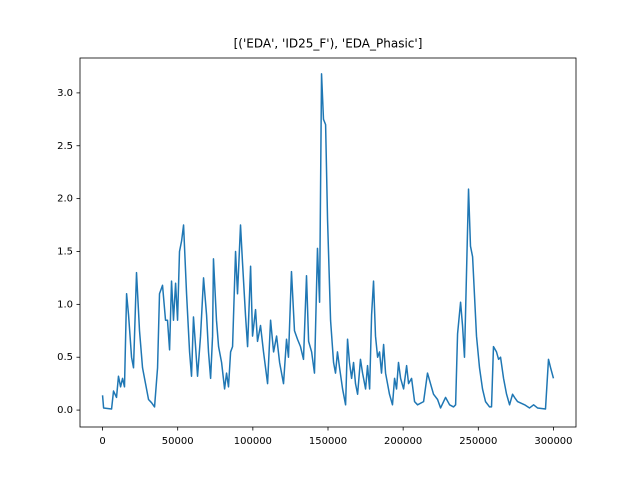 Image resolution: width=640 pixels, height=480 pixels. Describe the element at coordinates (65, 93) in the screenshot. I see `y-tick-label: 3.0` at that location.